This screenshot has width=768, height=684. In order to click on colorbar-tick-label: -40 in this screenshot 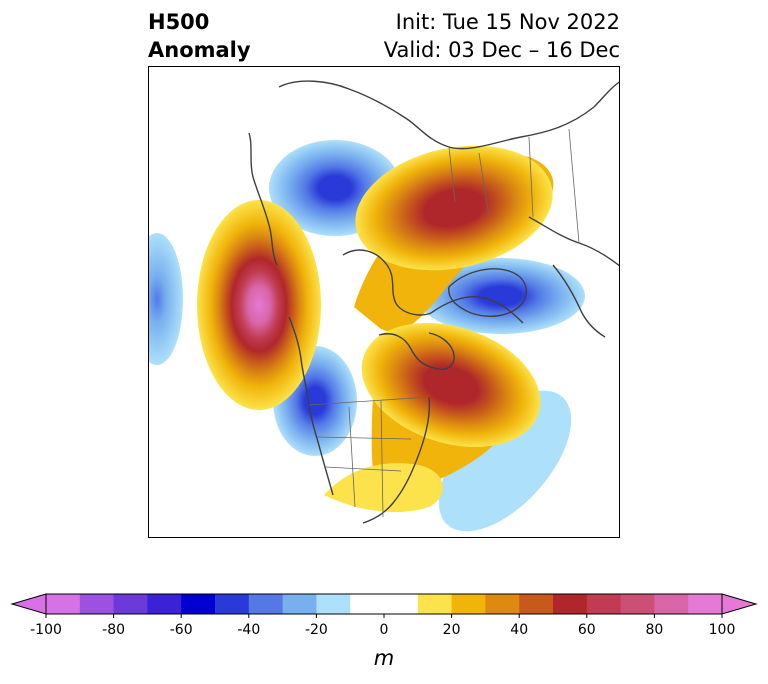, I will do `click(248, 629)`.